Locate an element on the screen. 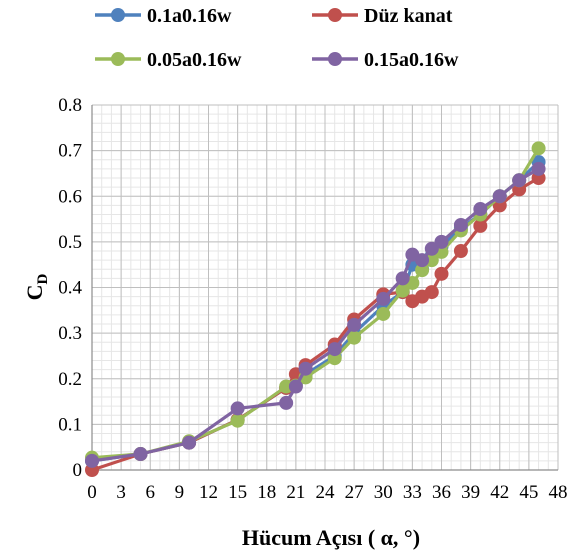  x-tick-label: 18 is located at coordinates (266, 492).